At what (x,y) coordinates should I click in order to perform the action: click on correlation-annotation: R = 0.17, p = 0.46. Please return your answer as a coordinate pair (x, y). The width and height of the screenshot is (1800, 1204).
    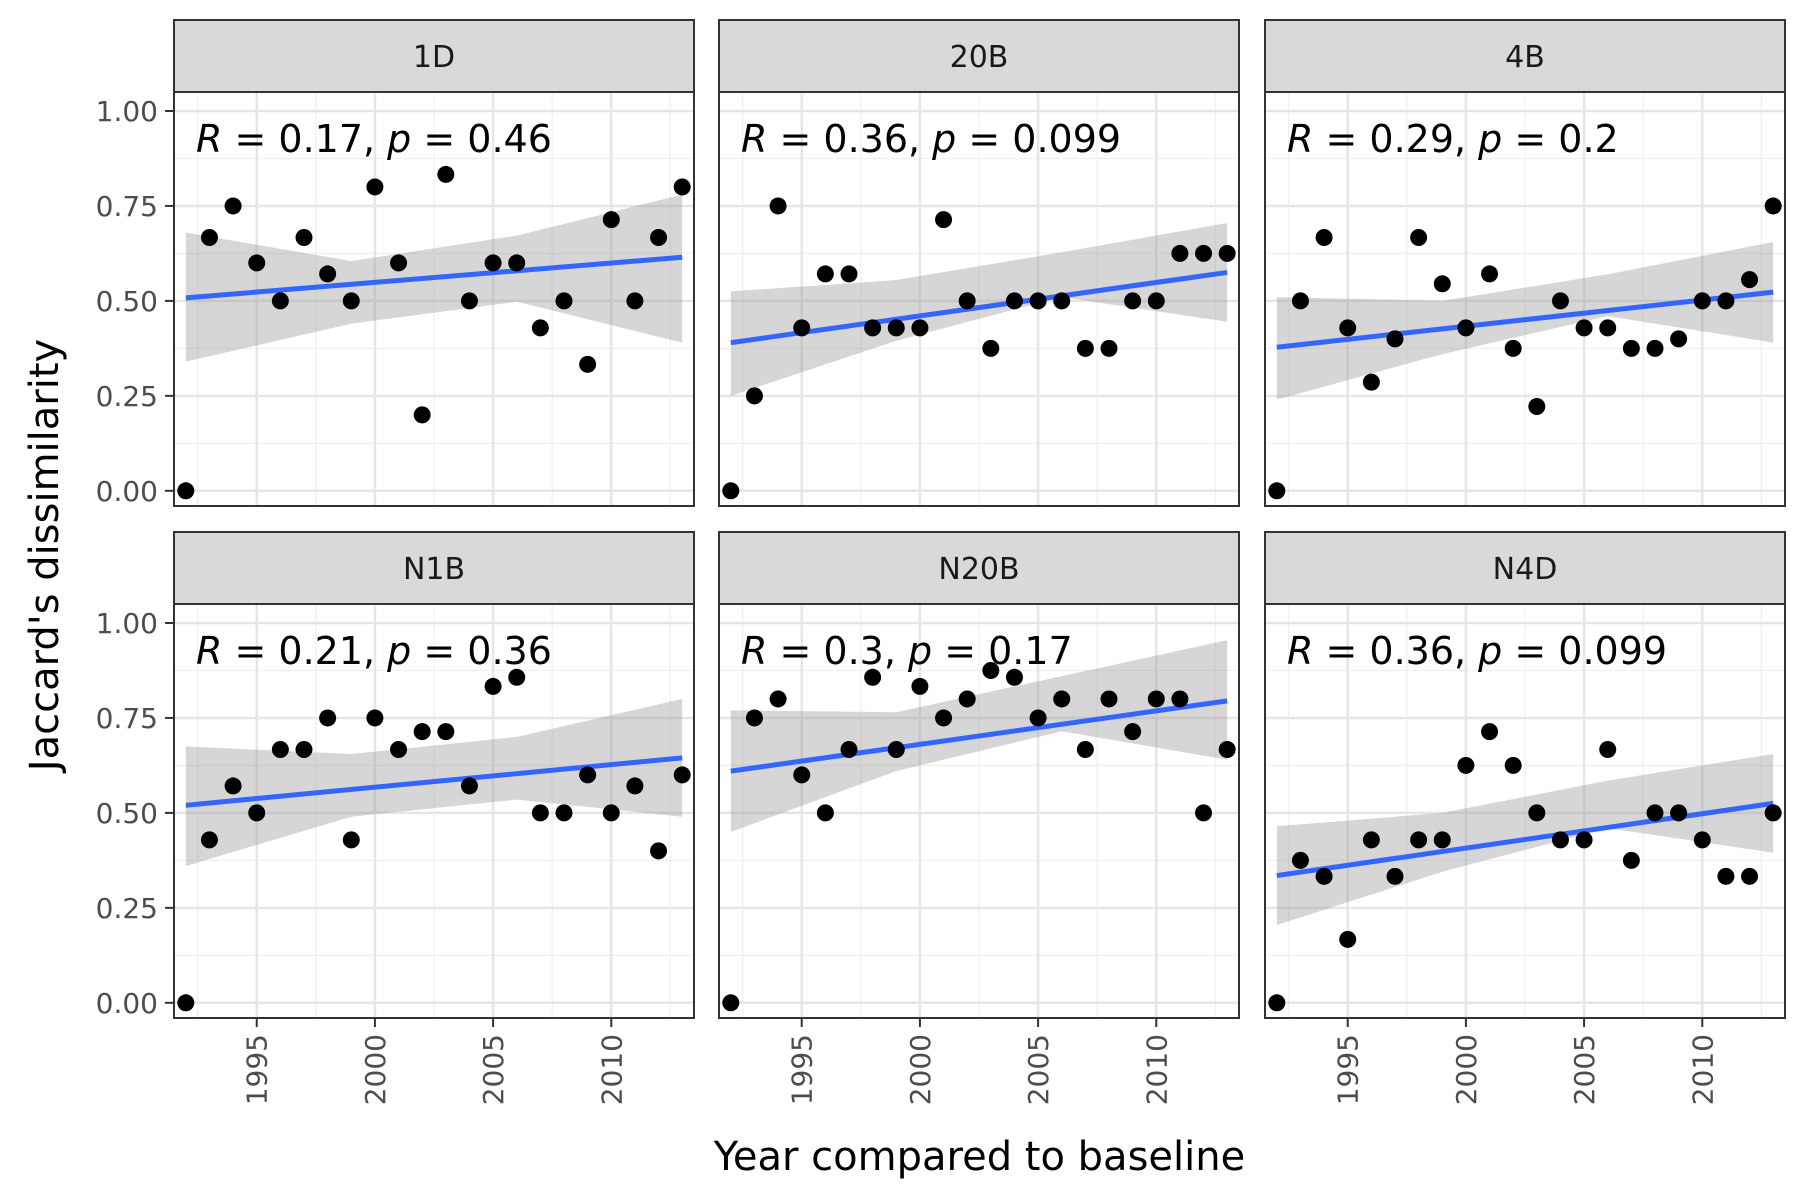
    Looking at the image, I should click on (374, 139).